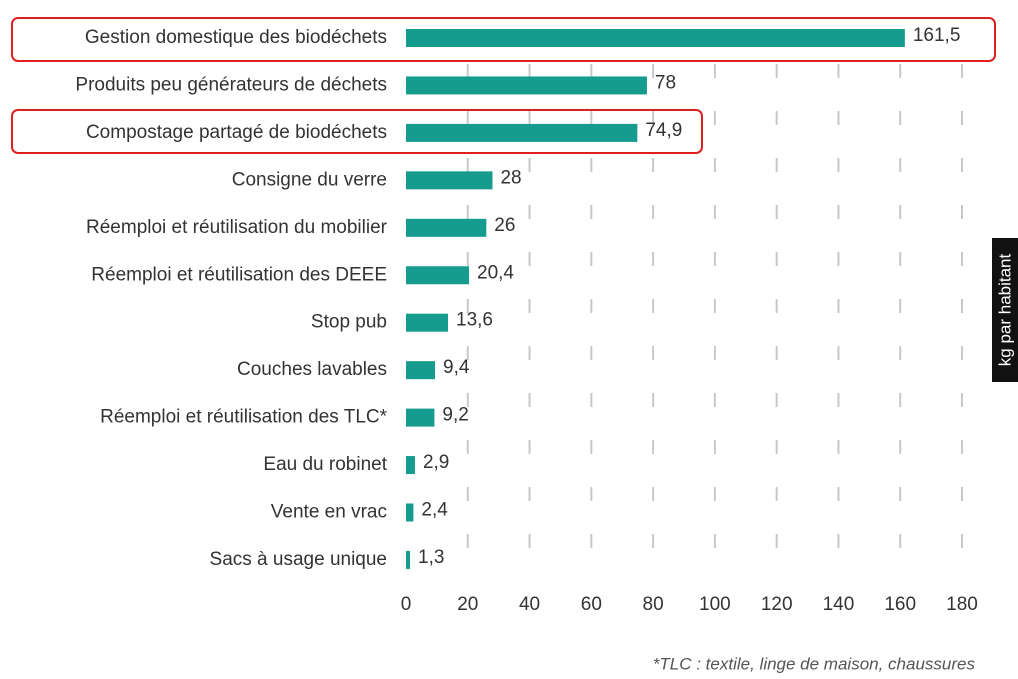  What do you see at coordinates (309, 179) in the screenshot?
I see `y-tick-label: Consigne du verre` at bounding box center [309, 179].